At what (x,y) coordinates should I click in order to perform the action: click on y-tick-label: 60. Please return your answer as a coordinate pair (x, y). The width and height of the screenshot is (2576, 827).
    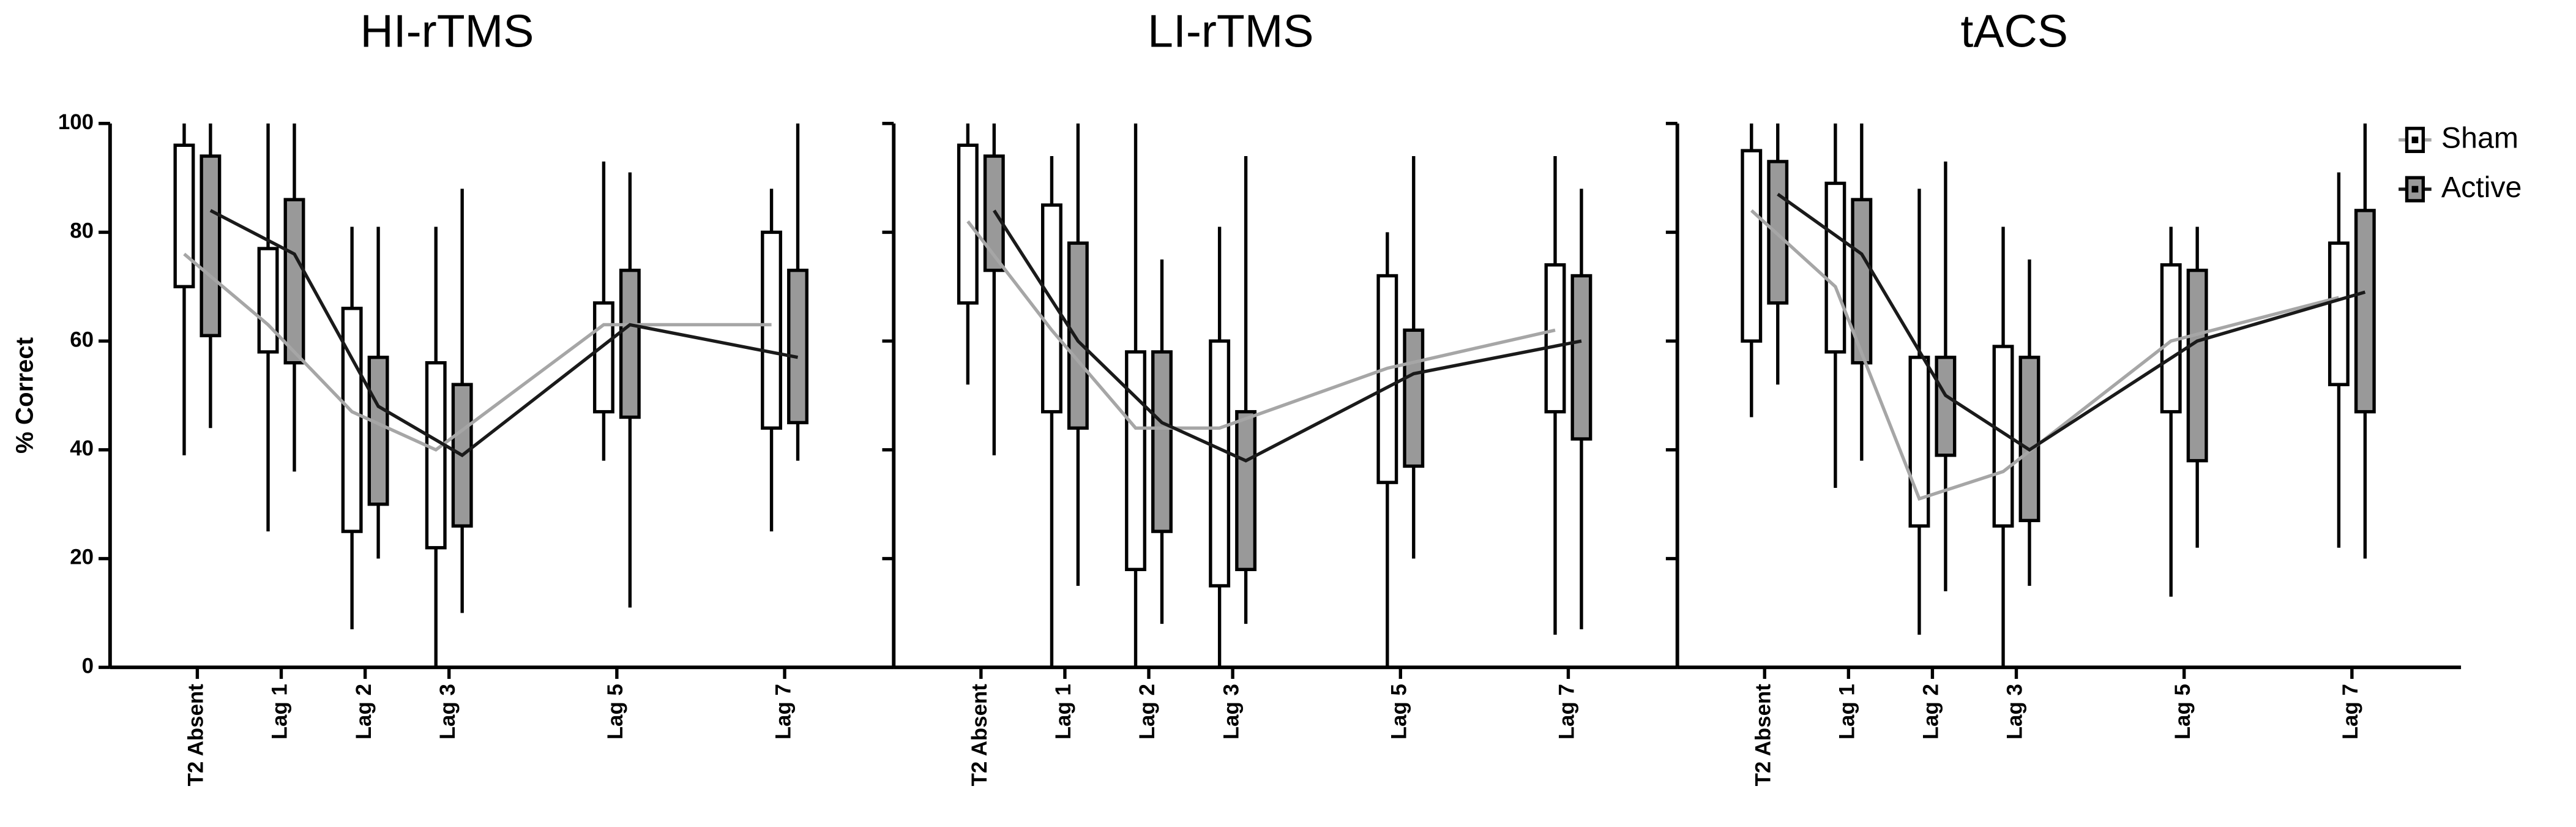
    Looking at the image, I should click on (82, 339).